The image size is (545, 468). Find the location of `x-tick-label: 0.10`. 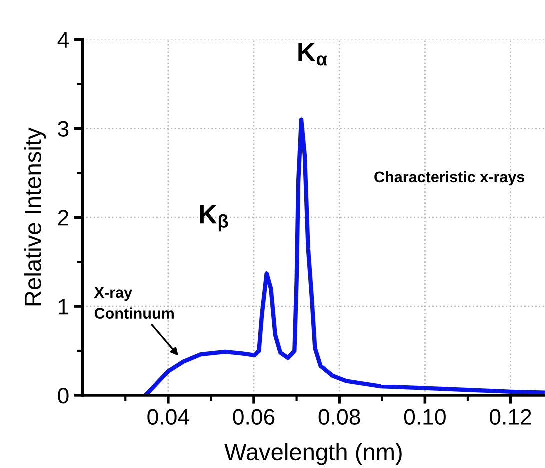

x-tick-label: 0.10 is located at coordinates (425, 417).